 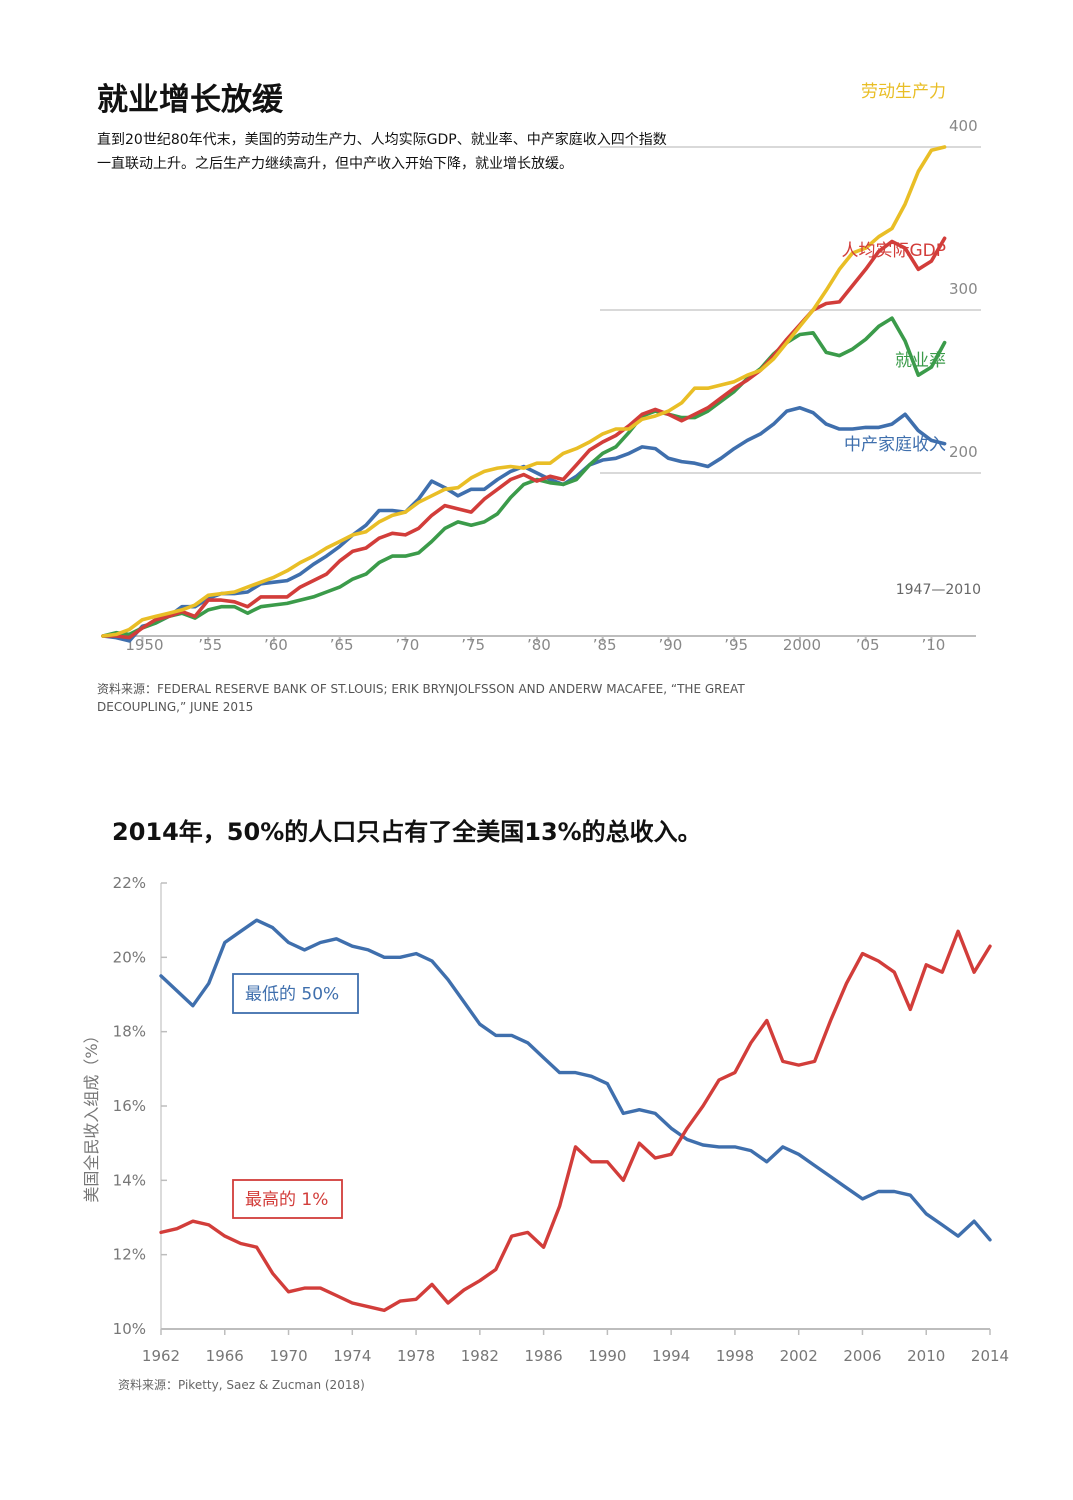 I want to click on chart2-x-tick-label: 2010, so click(x=926, y=1356).